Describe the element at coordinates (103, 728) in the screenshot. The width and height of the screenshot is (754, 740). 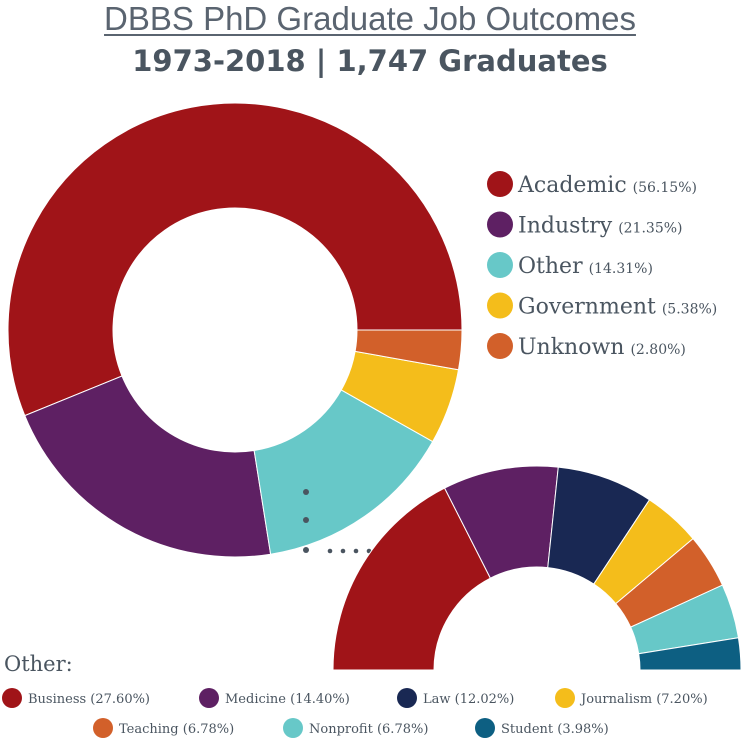
I see `sub-legend-marker-teaching` at that location.